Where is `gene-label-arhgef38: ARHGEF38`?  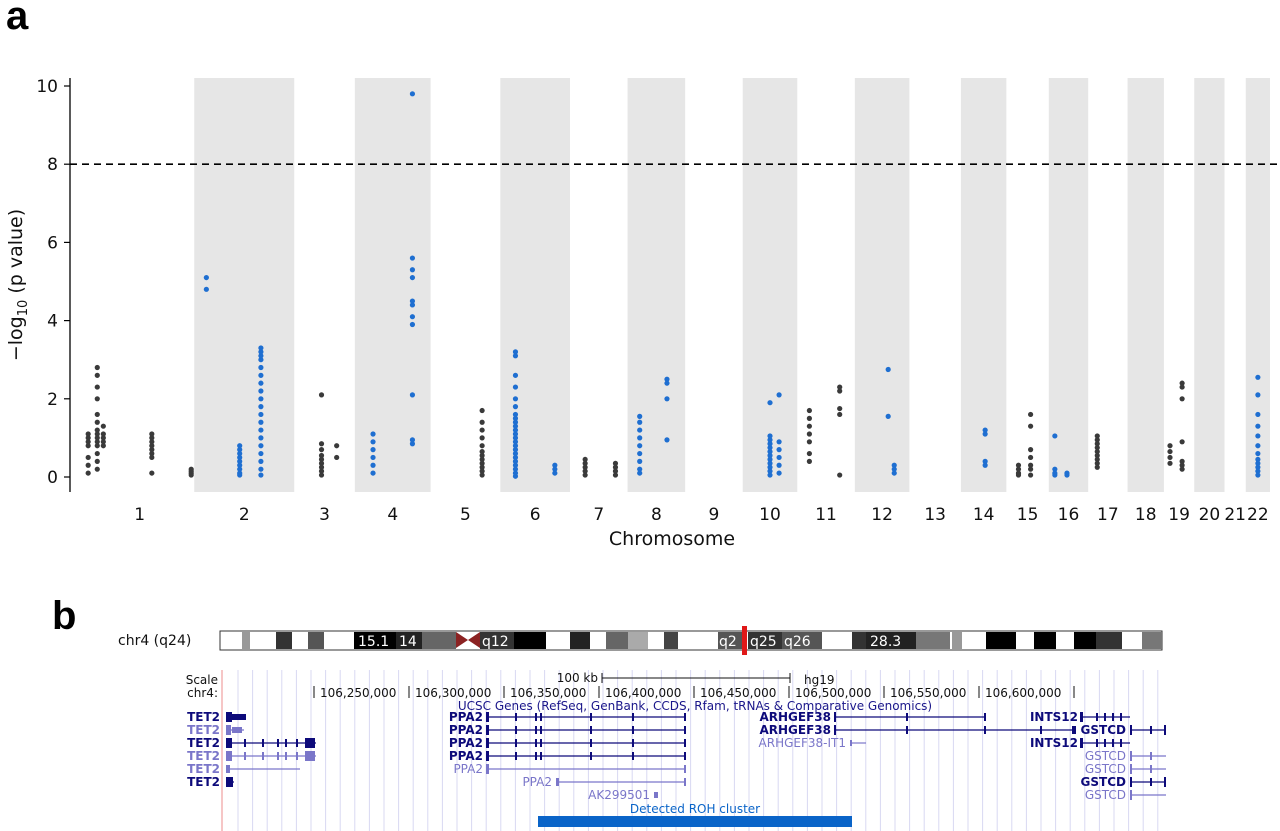
gene-label-arhgef38: ARHGEF38 is located at coordinates (795, 730).